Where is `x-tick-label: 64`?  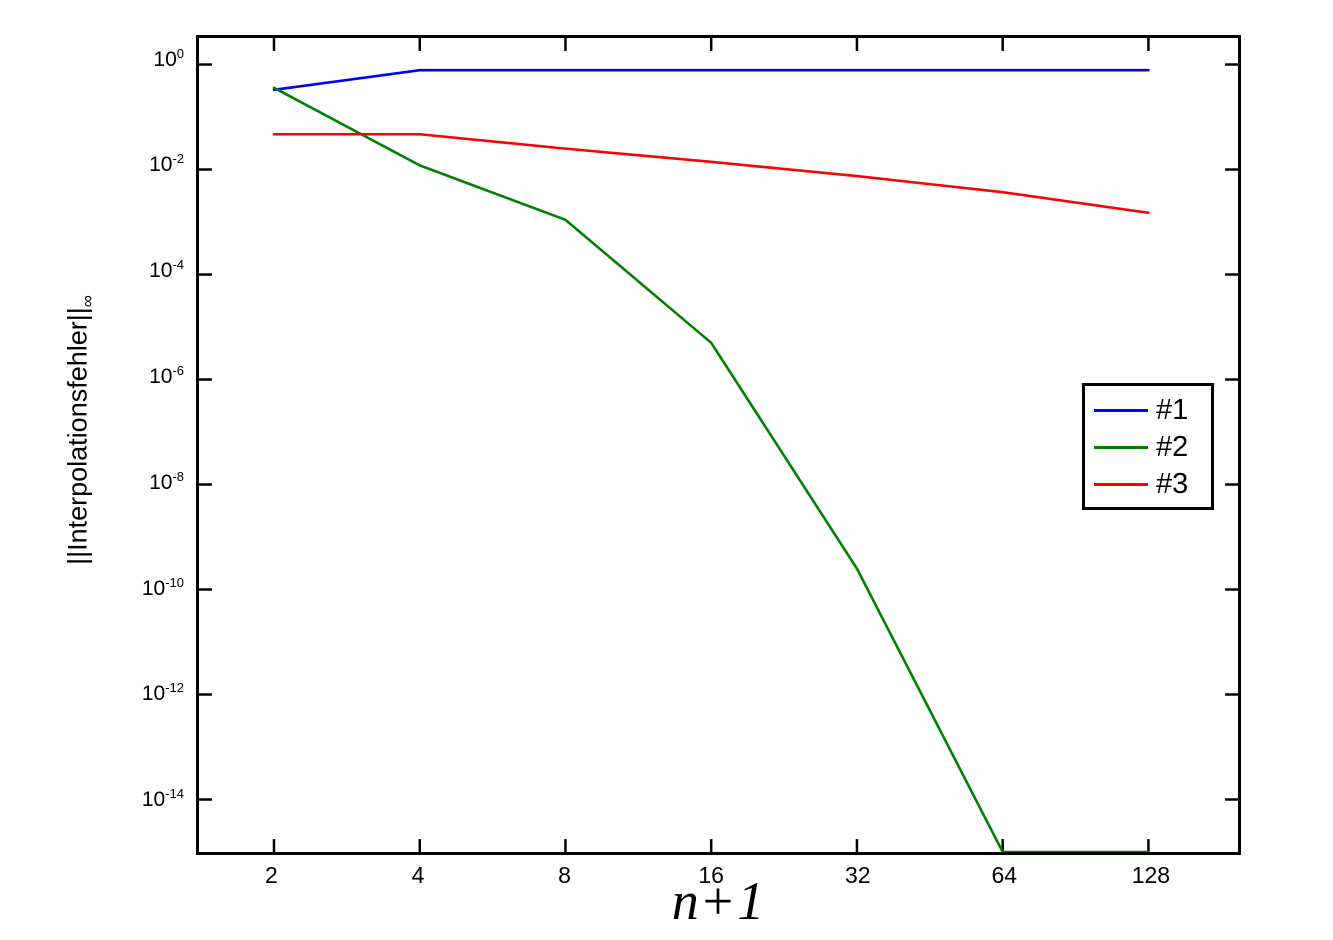 x-tick-label: 64 is located at coordinates (1004, 875).